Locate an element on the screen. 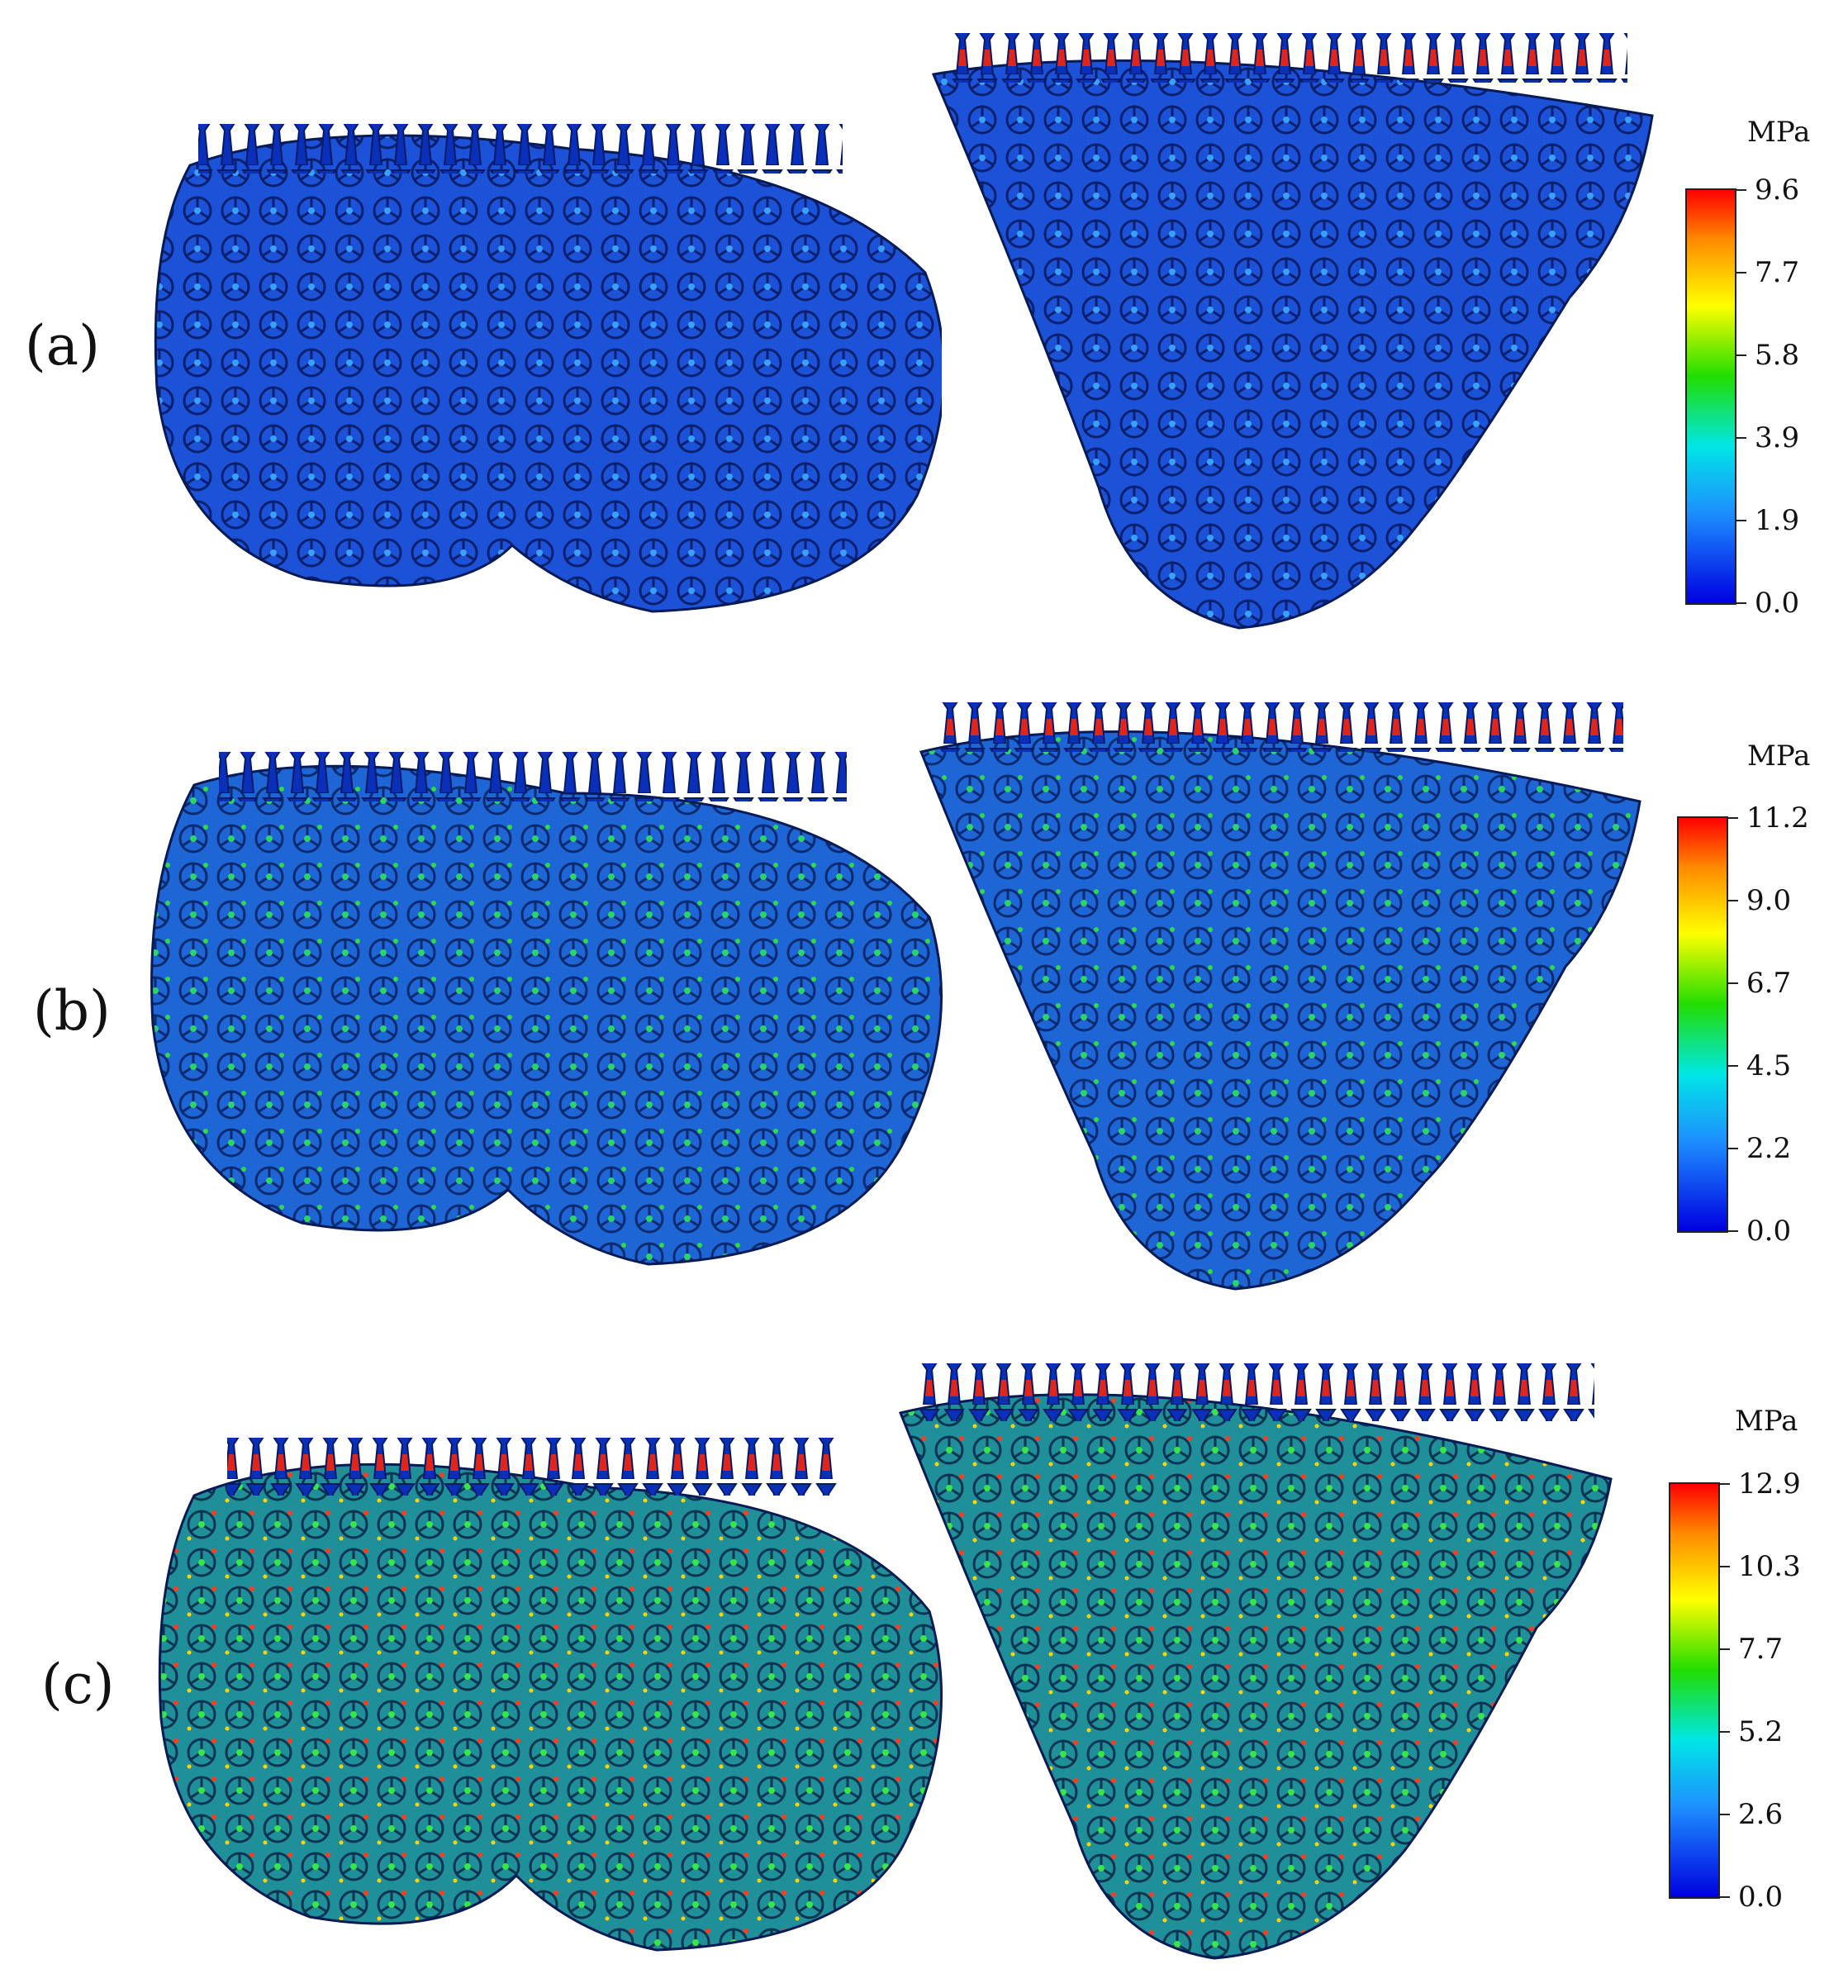  tick-label: 10.3 is located at coordinates (1770, 1567).